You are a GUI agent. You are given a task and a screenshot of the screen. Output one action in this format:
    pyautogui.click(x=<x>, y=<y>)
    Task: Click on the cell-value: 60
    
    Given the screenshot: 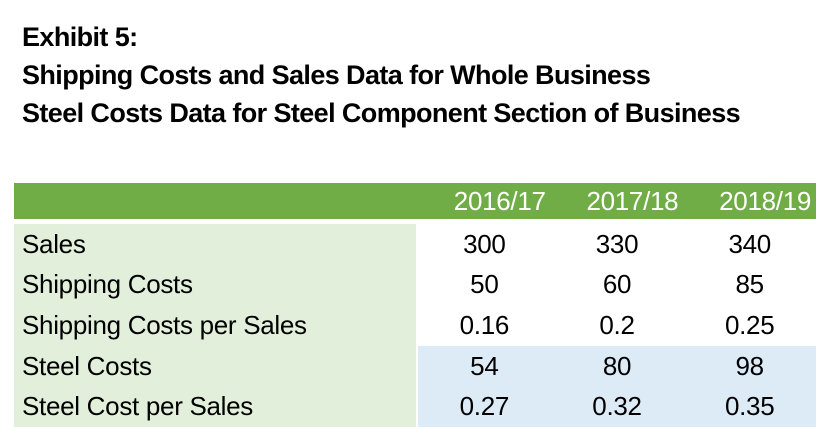 What is the action you would take?
    pyautogui.click(x=617, y=284)
    